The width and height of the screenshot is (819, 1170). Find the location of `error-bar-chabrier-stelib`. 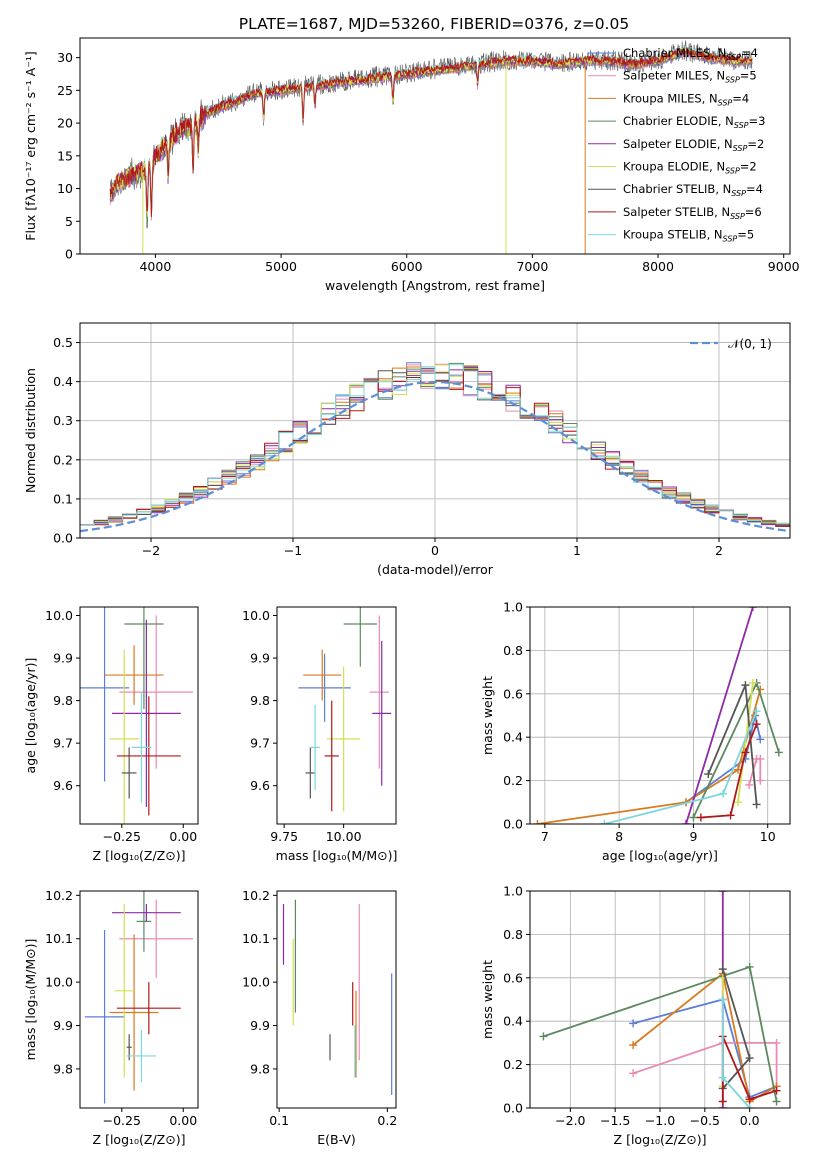

error-bar-chabrier-stelib is located at coordinates (310, 773).